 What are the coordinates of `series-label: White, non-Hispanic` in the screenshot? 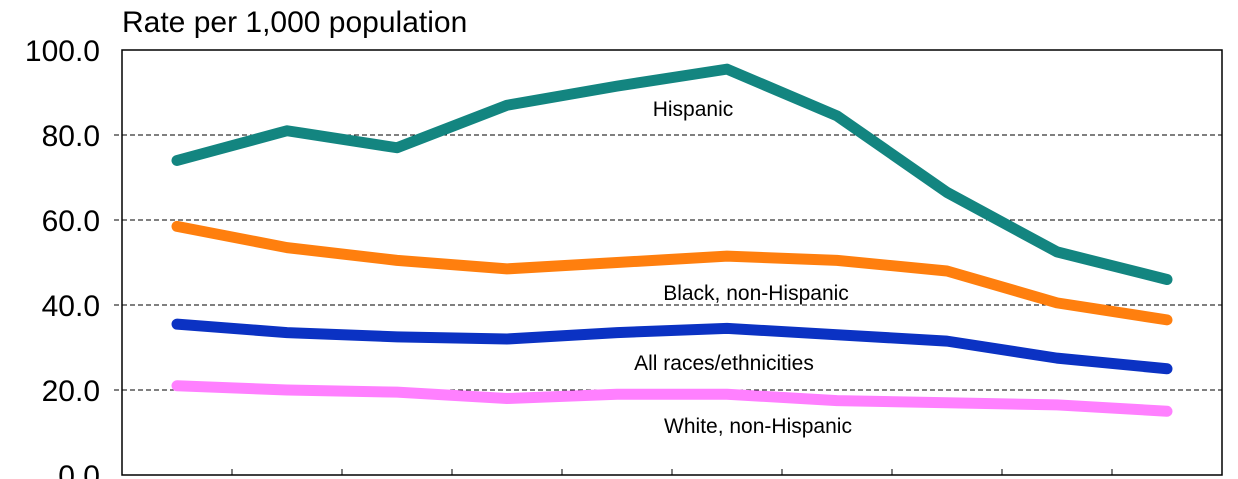 It's located at (758, 426).